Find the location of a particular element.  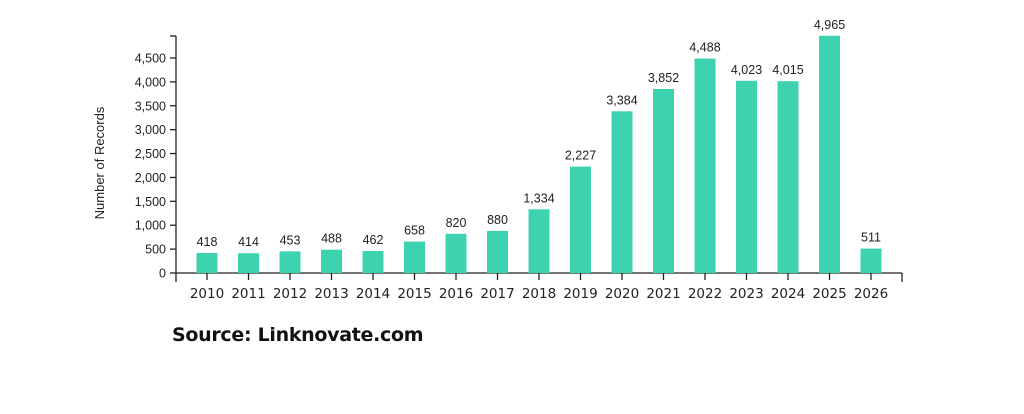

data-label-2023: 4,023 is located at coordinates (746, 70).